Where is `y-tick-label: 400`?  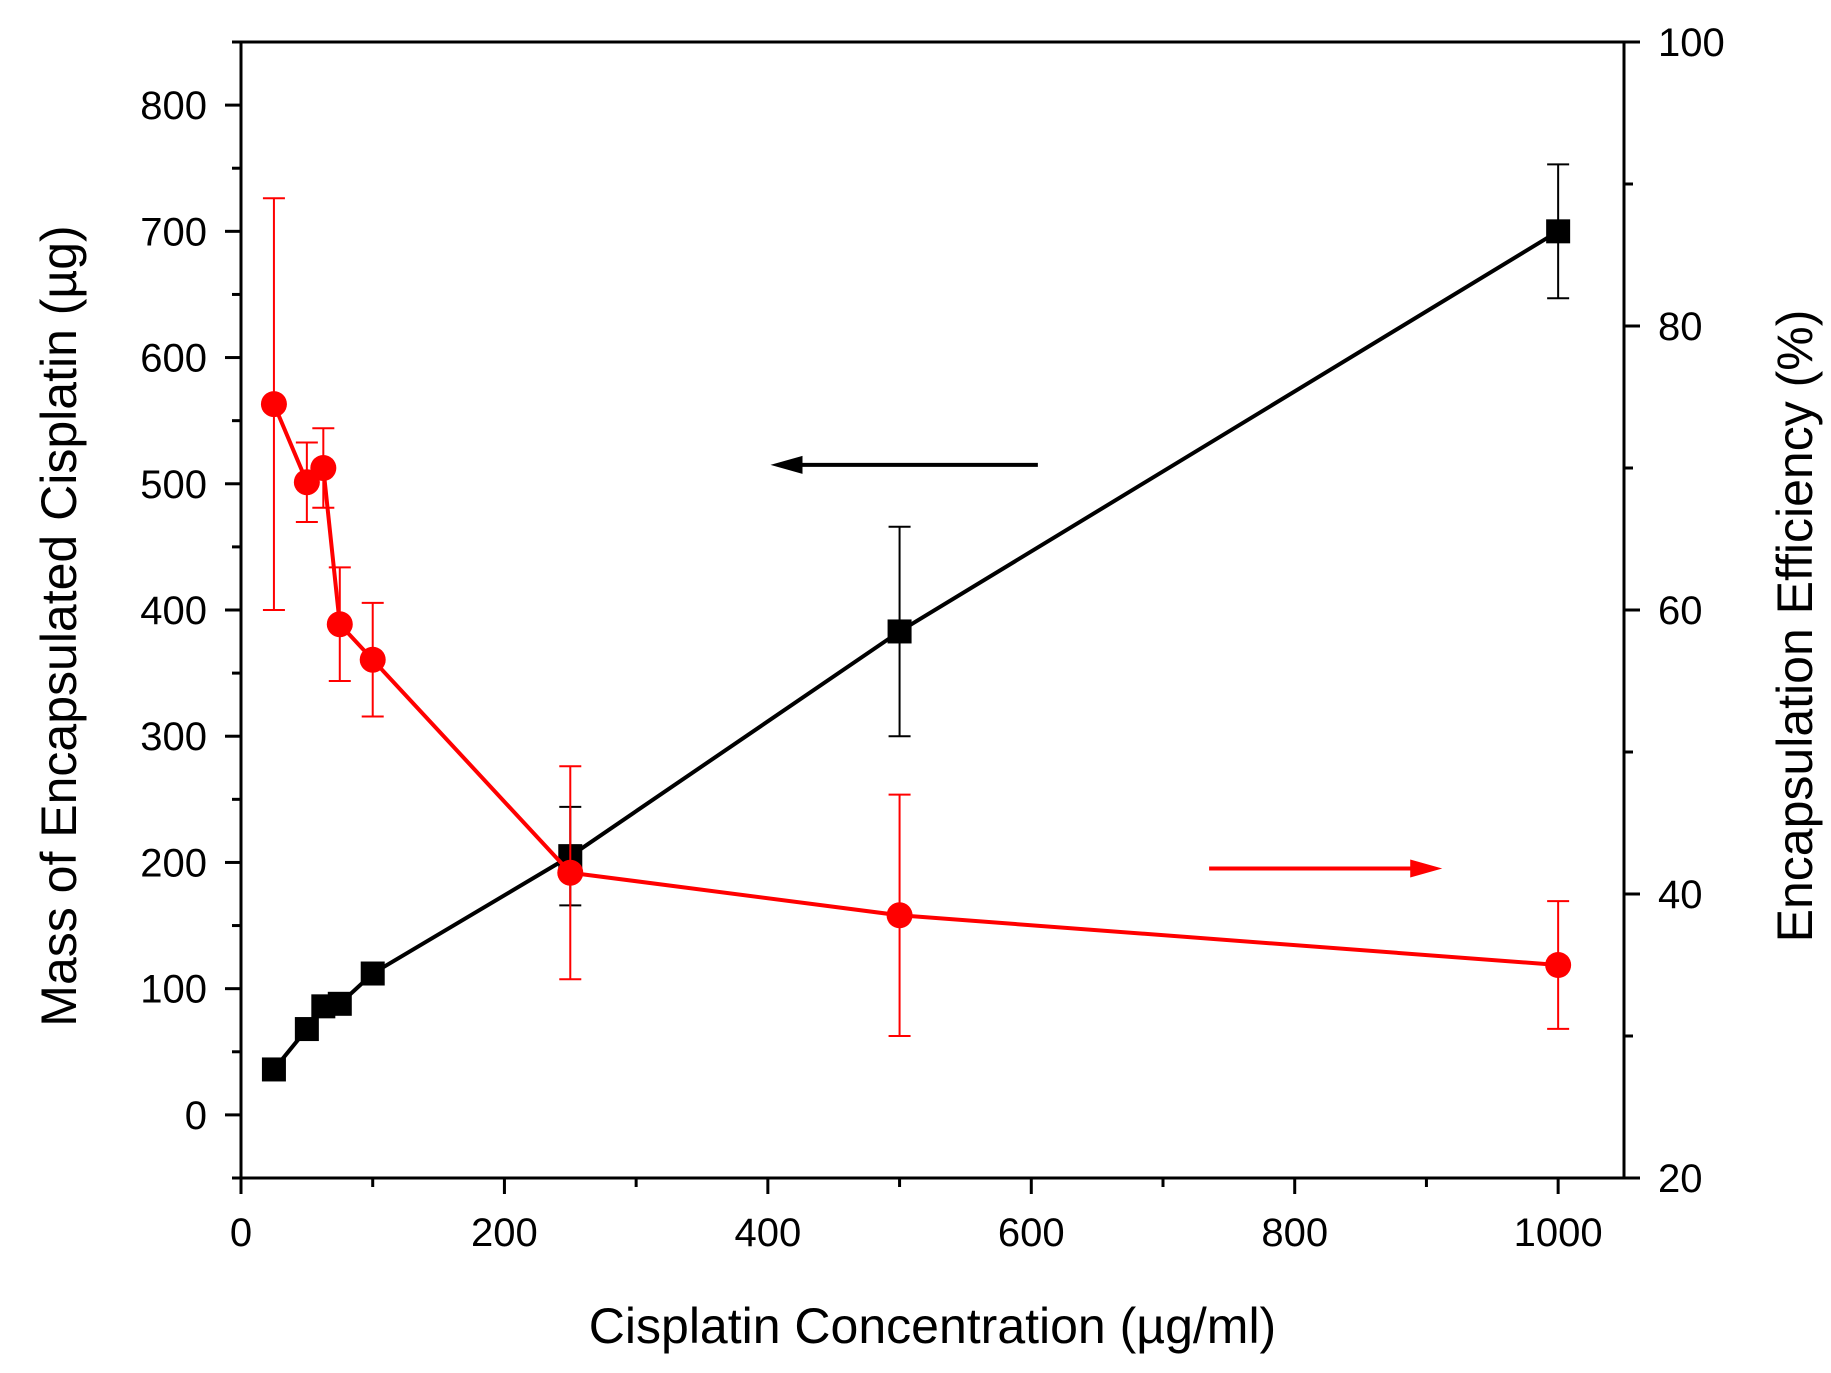 y-tick-label: 400 is located at coordinates (173, 611).